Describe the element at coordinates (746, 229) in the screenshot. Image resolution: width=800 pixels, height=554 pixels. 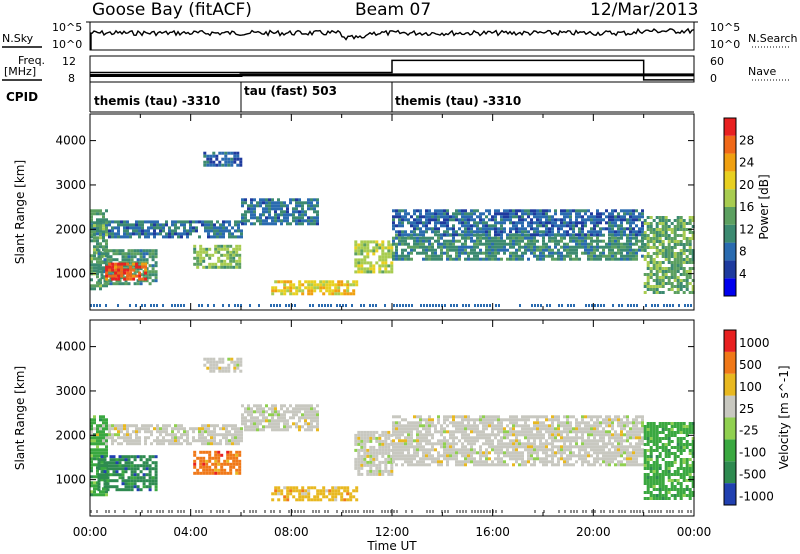
I see `colorbar-tick-label: 12` at that location.